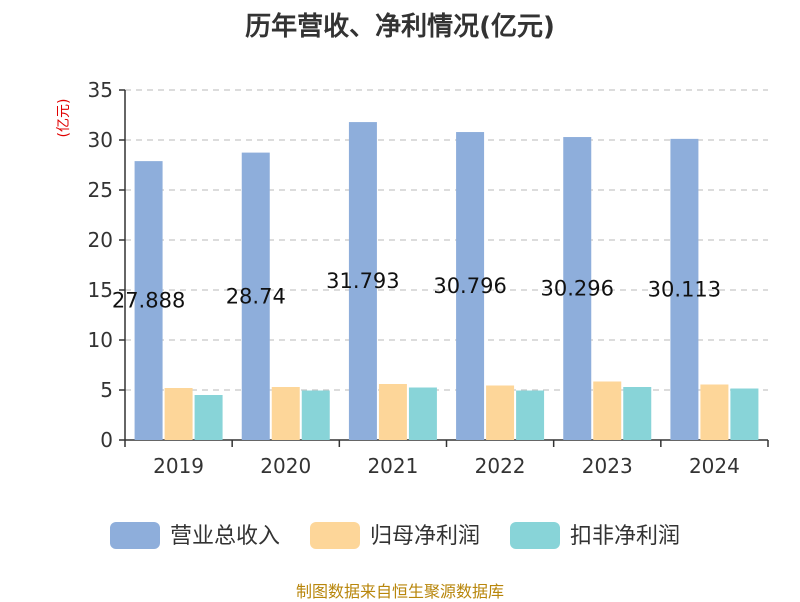 The height and width of the screenshot is (602, 800). Describe the element at coordinates (625, 536) in the screenshot. I see `legend-label: 扣非净利润` at that location.